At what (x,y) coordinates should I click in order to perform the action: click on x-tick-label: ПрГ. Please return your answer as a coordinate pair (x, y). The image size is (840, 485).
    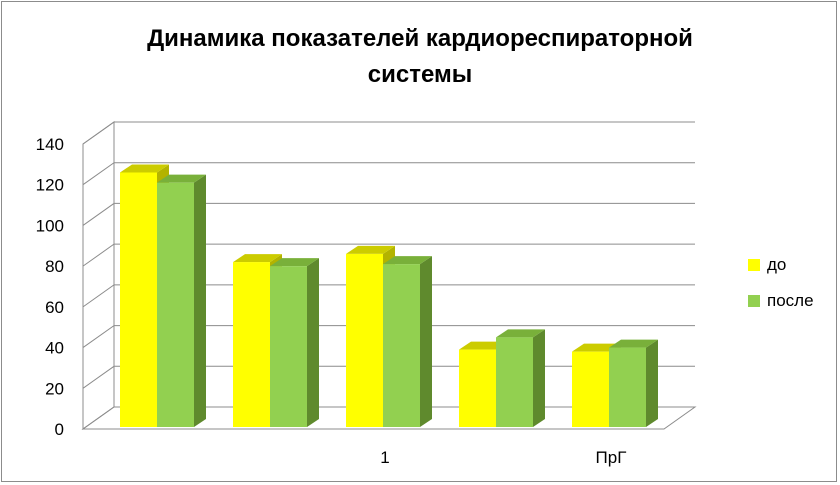
    Looking at the image, I should click on (611, 457).